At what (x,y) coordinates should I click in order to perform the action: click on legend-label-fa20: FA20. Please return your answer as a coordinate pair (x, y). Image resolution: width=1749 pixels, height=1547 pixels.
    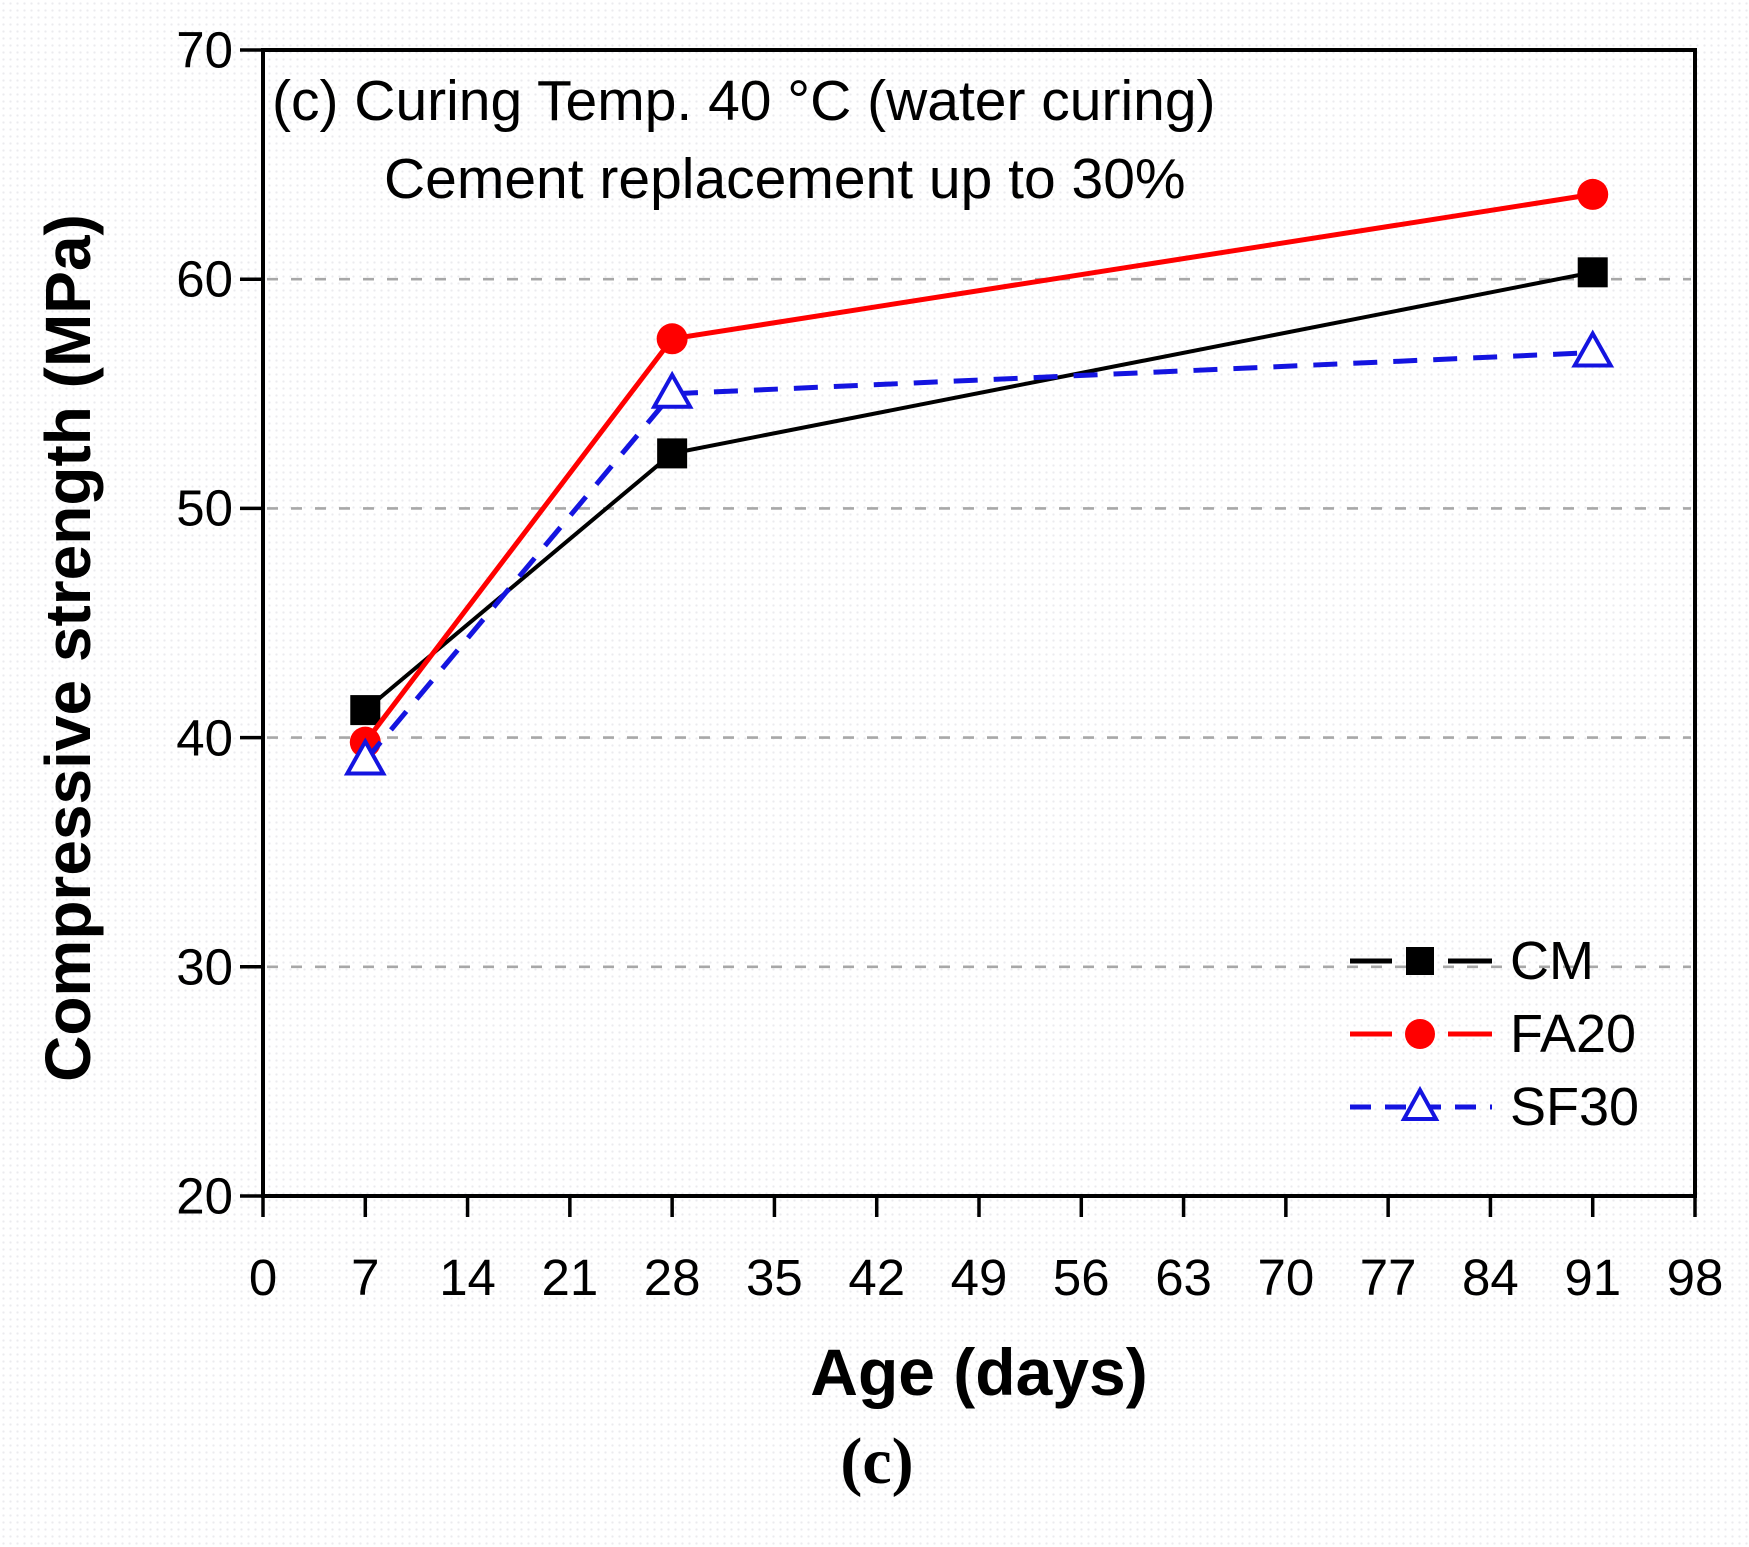
    Looking at the image, I should click on (1573, 1033).